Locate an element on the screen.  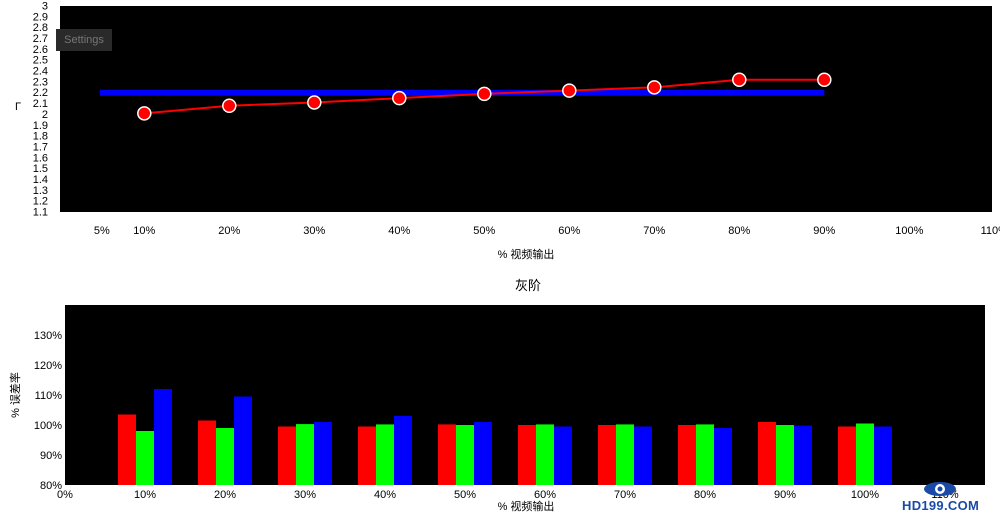
grayscale-x-tick-label: 80% is located at coordinates (705, 495).